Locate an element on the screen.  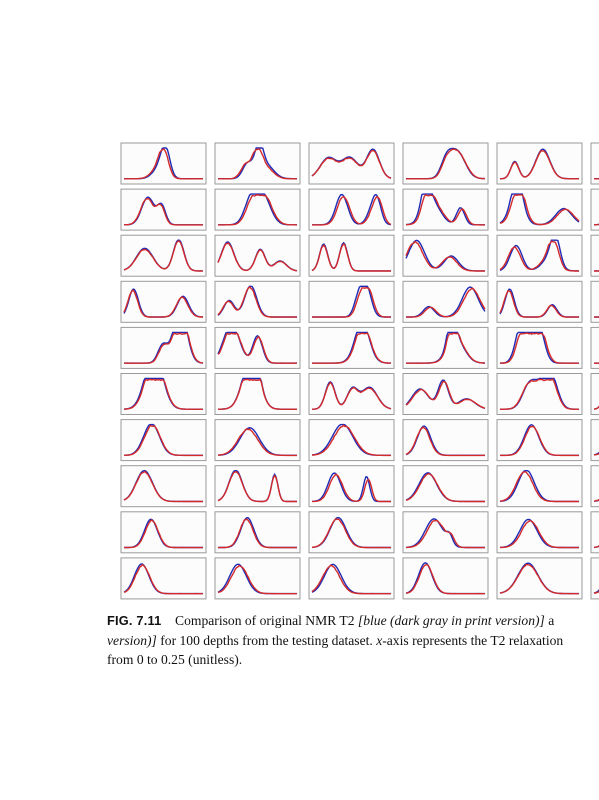
caption-text-3: from 0 to 0.25 (unitless). is located at coordinates (175, 659).